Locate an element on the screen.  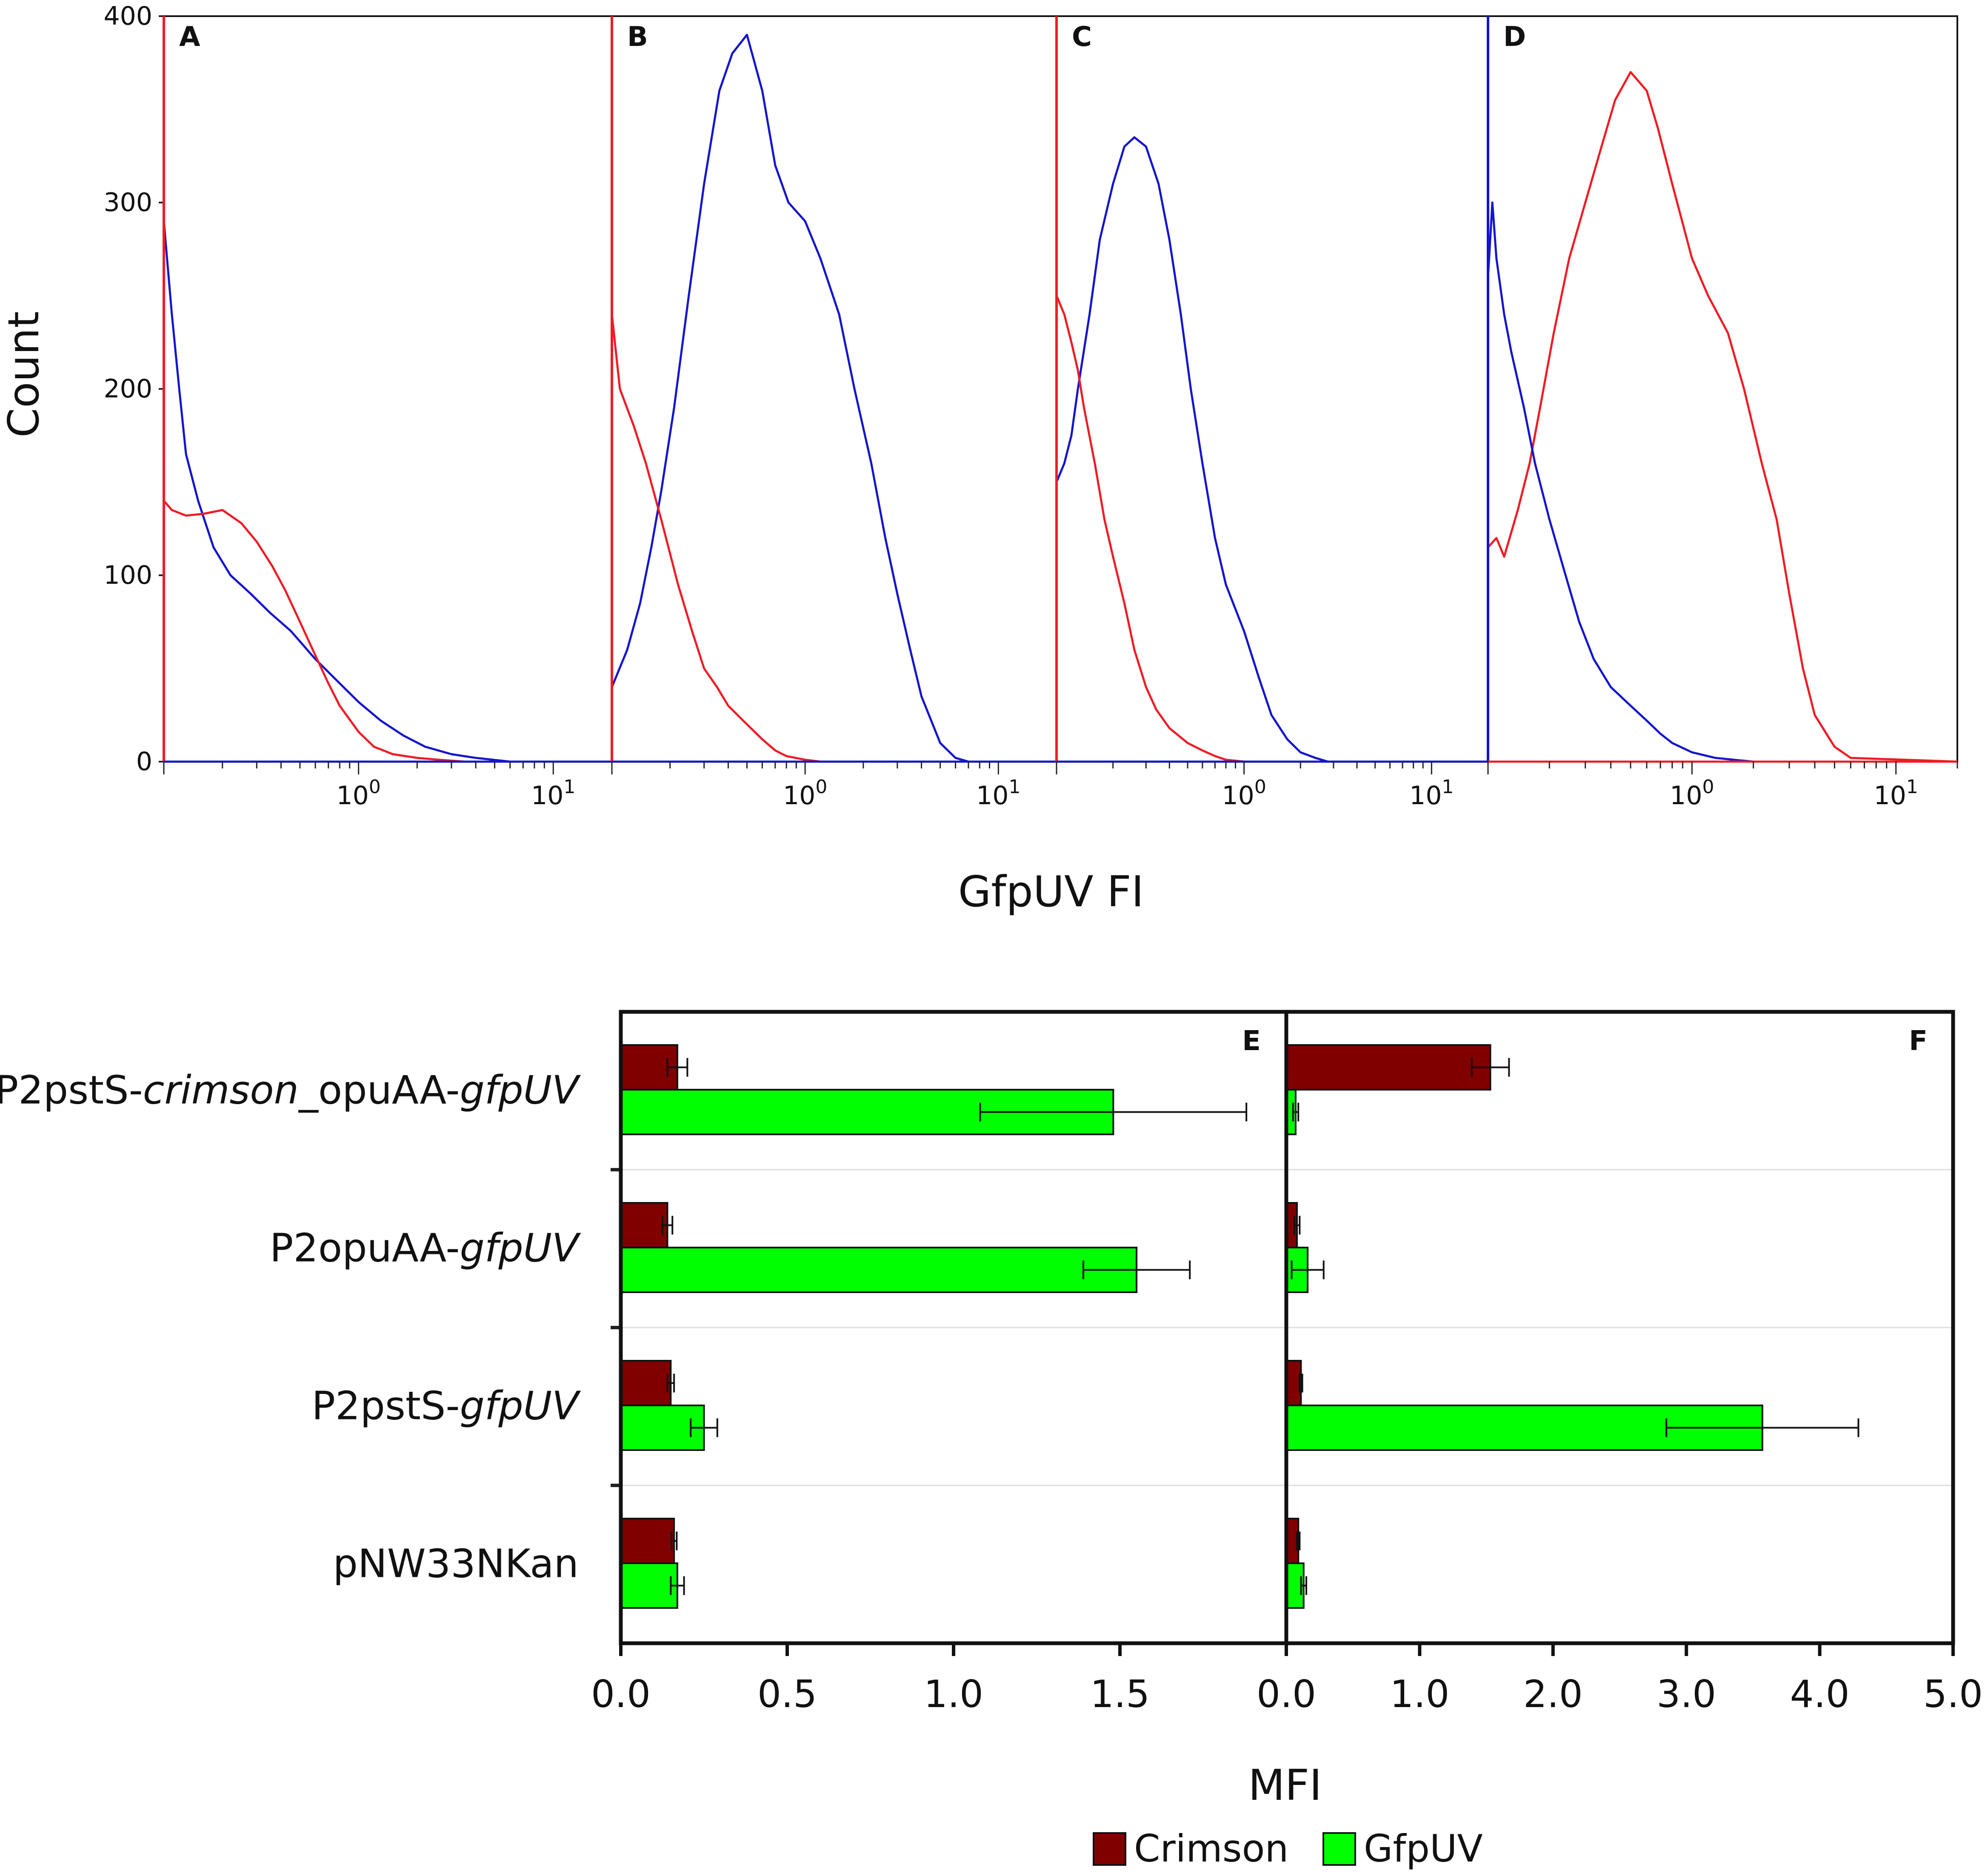
histogram-y-axis-title: Count is located at coordinates (24, 374).